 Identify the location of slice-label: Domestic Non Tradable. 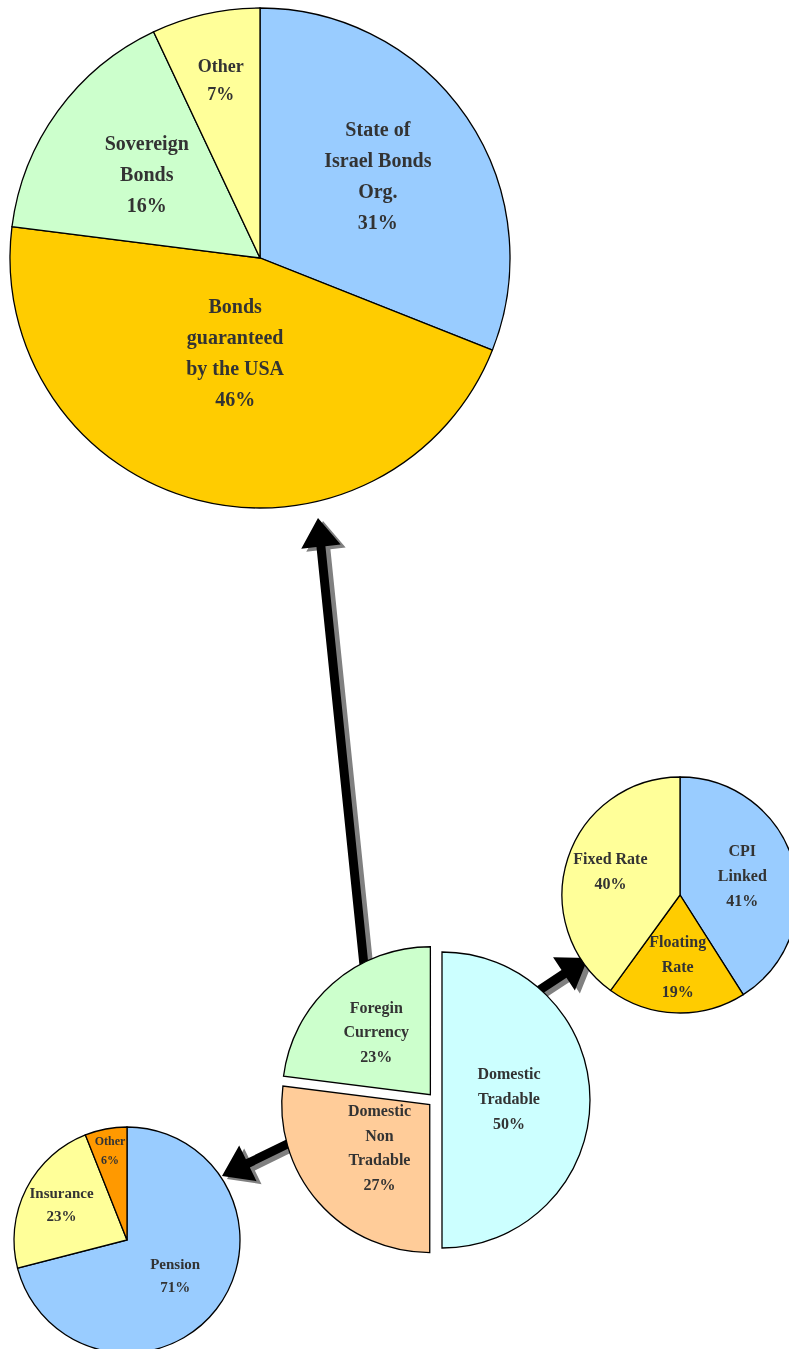
(379, 1135).